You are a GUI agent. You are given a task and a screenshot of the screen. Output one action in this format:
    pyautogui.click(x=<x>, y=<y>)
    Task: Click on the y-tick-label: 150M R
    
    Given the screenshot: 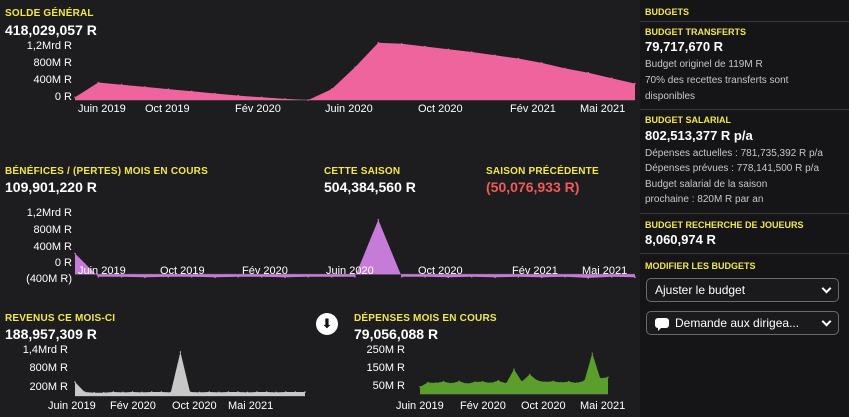 What is the action you would take?
    pyautogui.click(x=385, y=368)
    